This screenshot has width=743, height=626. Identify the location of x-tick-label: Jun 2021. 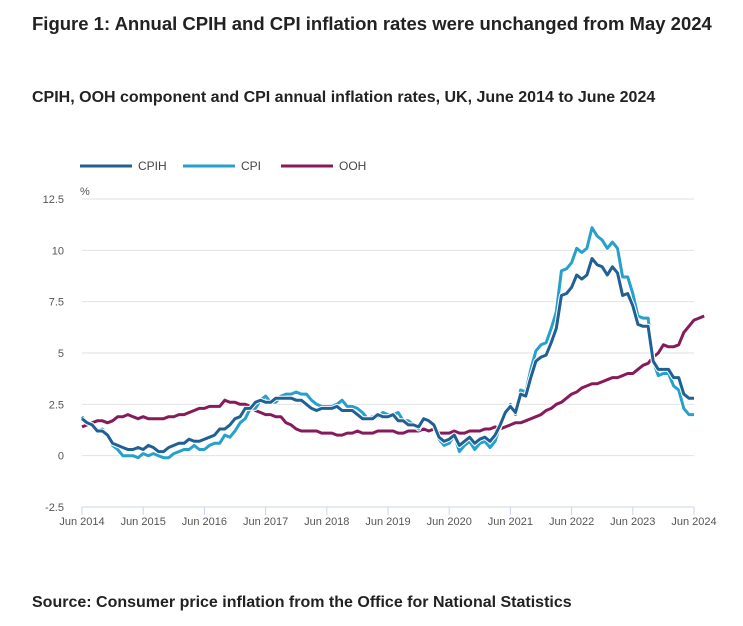
(510, 522).